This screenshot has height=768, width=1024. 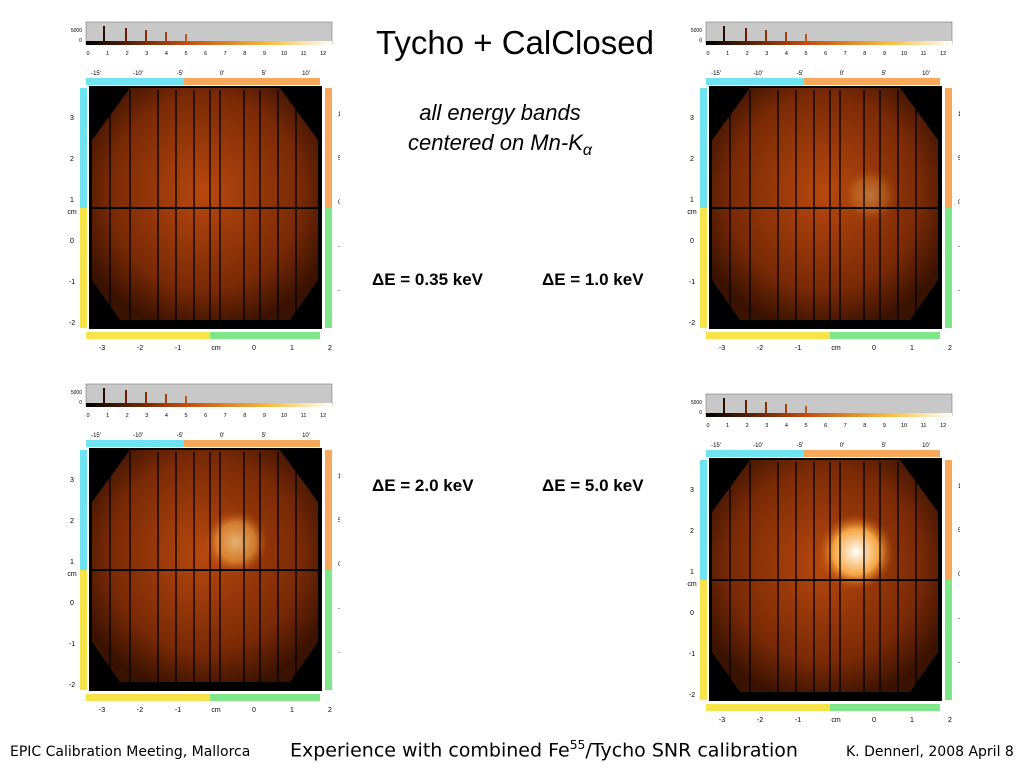 I want to click on label-de-20: ΔE = 2.0 keV, so click(x=423, y=485).